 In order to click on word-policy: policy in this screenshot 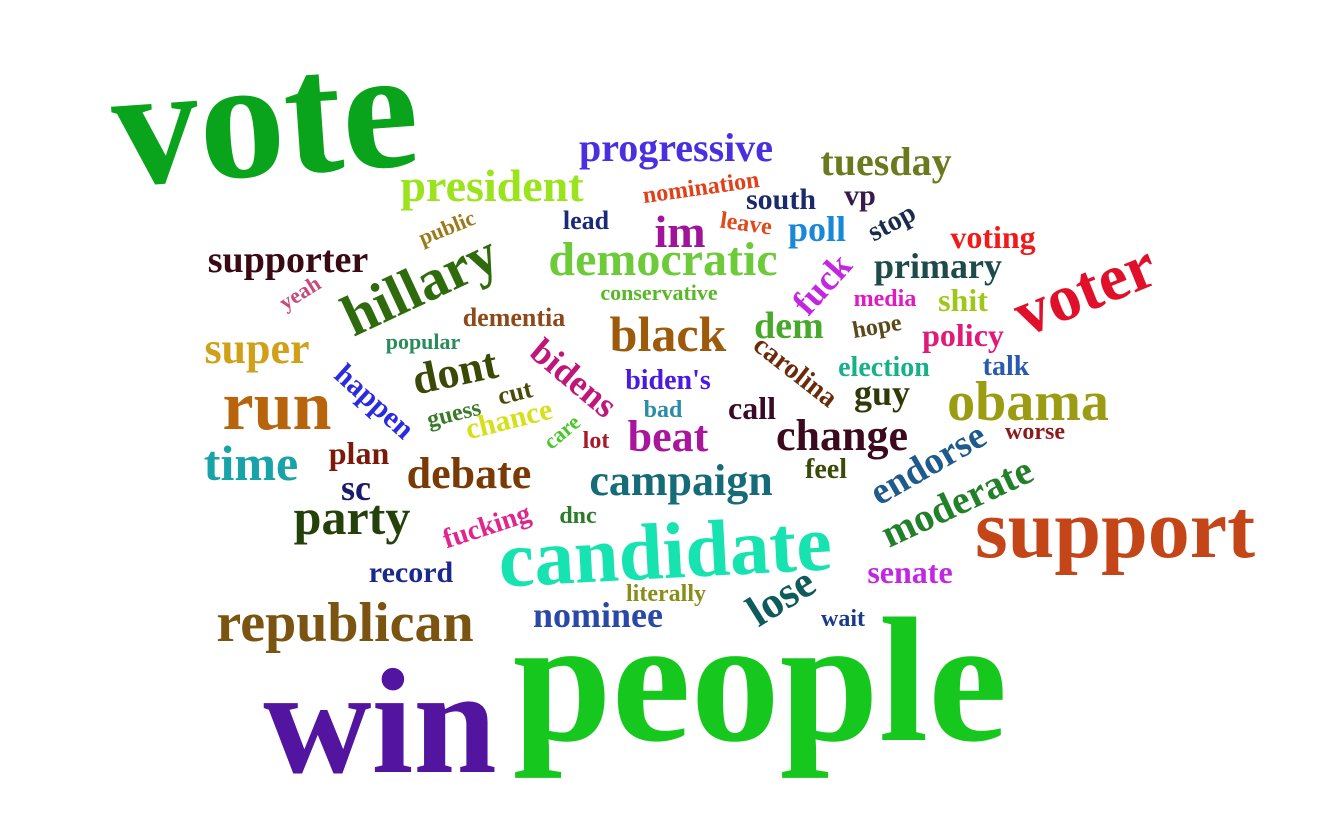, I will do `click(963, 335)`.